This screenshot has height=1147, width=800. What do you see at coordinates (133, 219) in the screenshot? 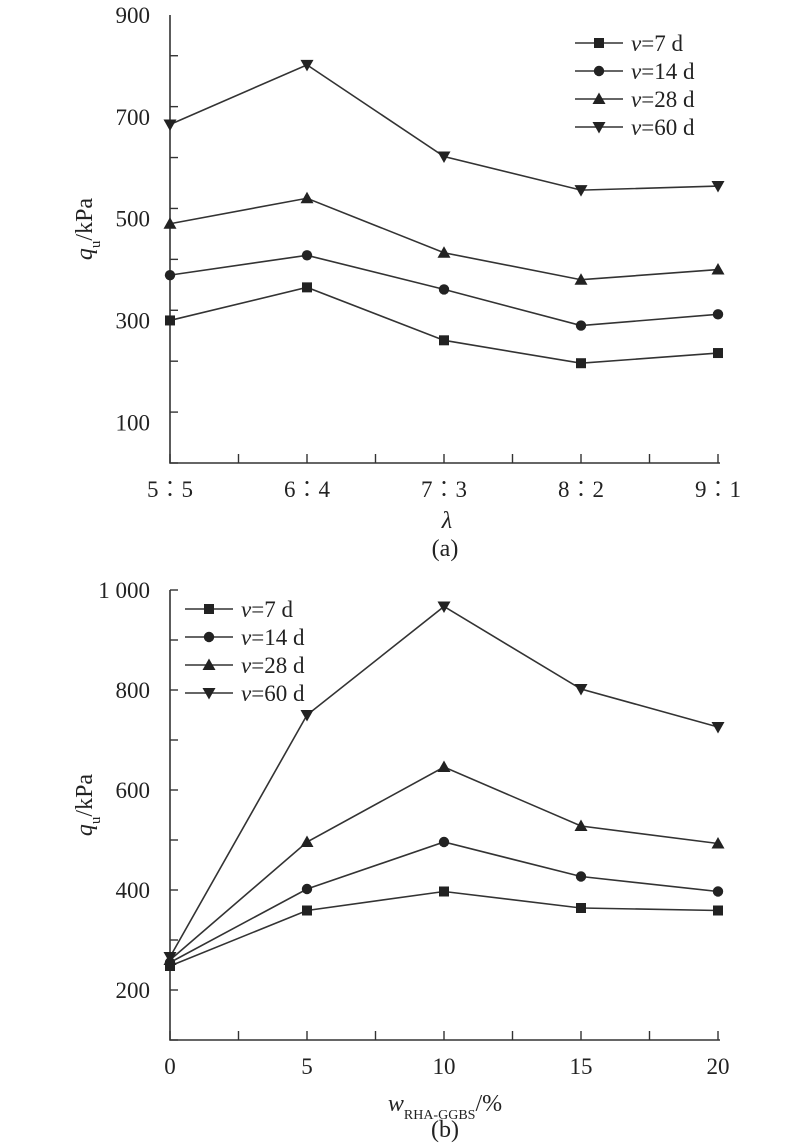
I see `y-tick-label: 500` at bounding box center [133, 219].